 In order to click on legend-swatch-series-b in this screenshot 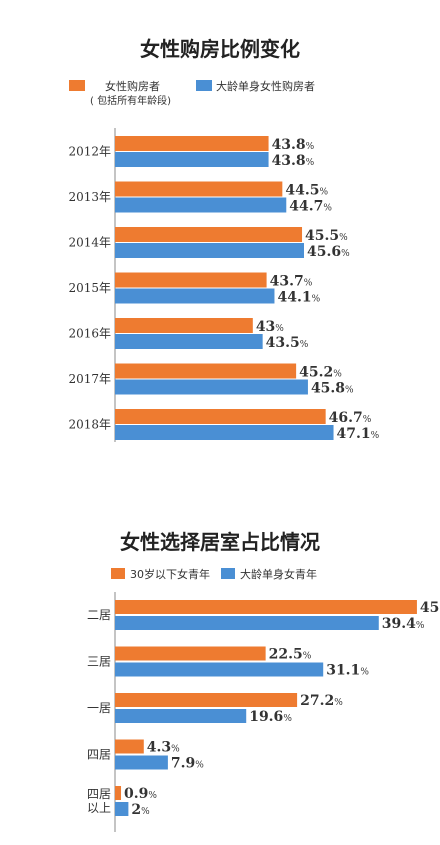, I will do `click(204, 85)`.